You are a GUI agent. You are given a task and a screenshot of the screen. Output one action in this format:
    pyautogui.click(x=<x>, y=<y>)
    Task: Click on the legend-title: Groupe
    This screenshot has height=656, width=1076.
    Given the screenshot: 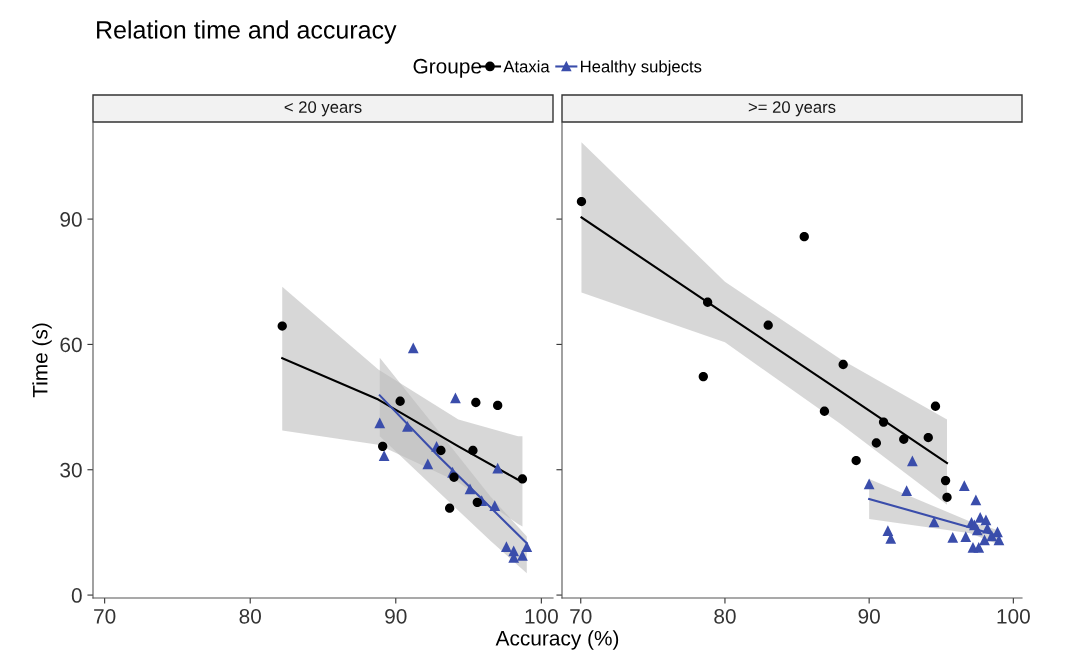 What is the action you would take?
    pyautogui.click(x=447, y=68)
    